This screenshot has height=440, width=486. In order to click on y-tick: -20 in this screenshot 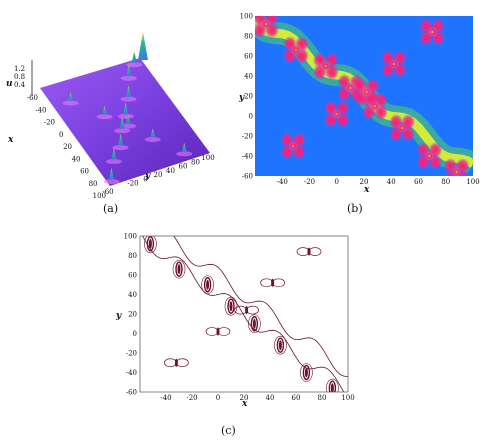, I will do `click(131, 354)`.